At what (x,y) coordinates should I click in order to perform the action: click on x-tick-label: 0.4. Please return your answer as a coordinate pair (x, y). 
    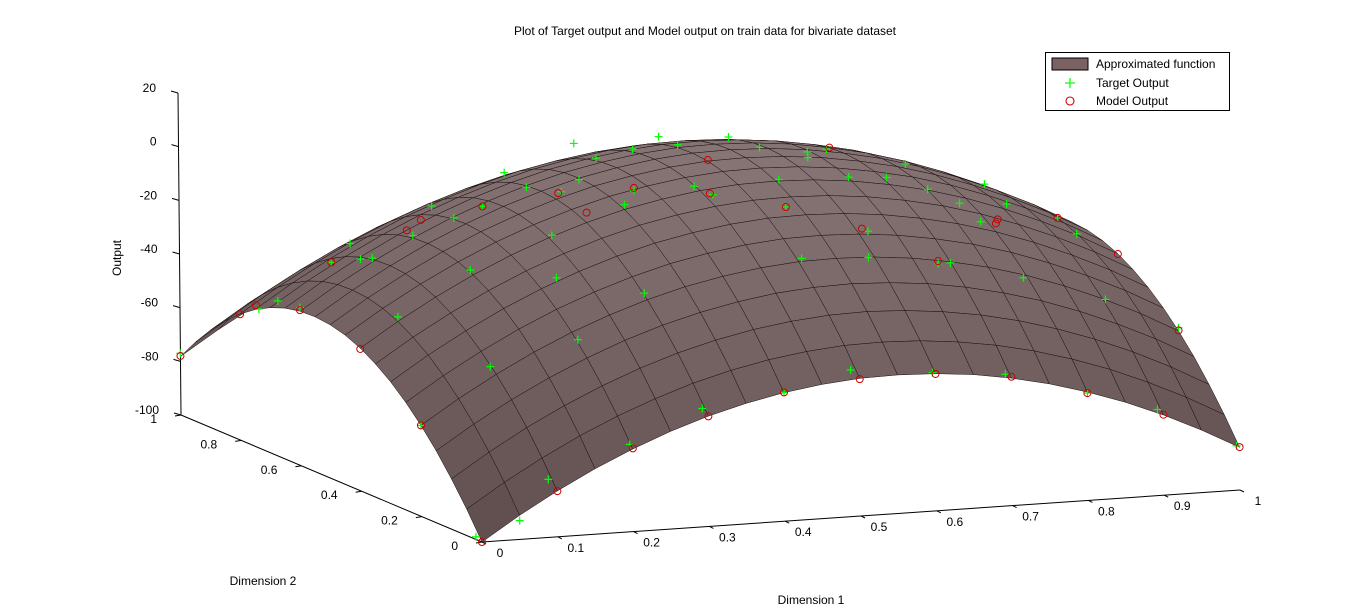
    Looking at the image, I should click on (803, 532).